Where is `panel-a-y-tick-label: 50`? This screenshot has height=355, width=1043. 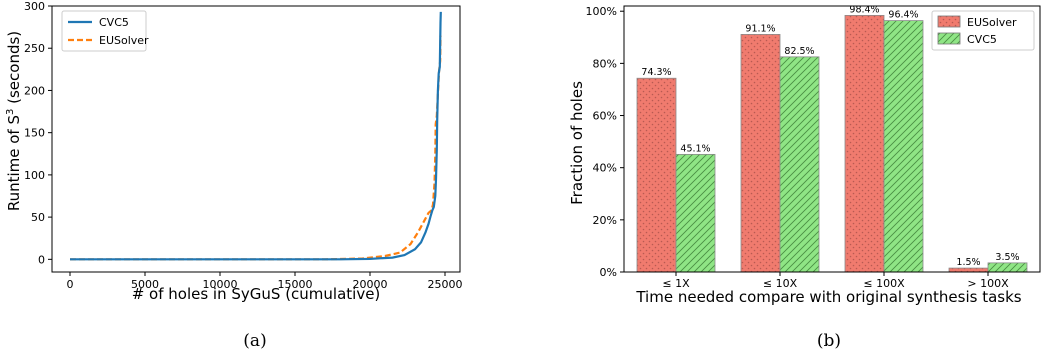
panel-a-y-tick-label: 50 is located at coordinates (38, 217).